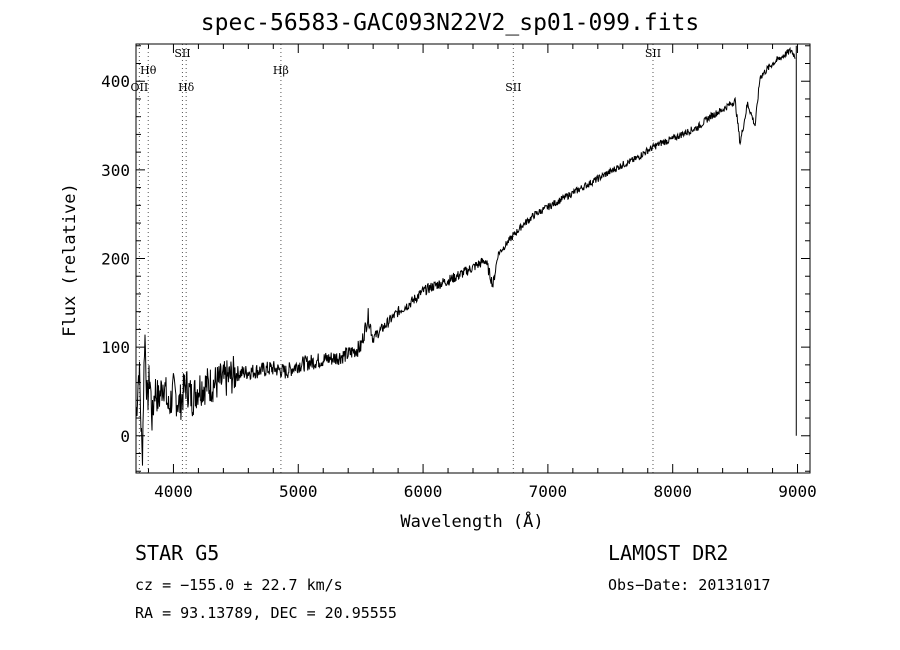  Describe the element at coordinates (140, 87) in the screenshot. I see `line-label: OII` at that location.